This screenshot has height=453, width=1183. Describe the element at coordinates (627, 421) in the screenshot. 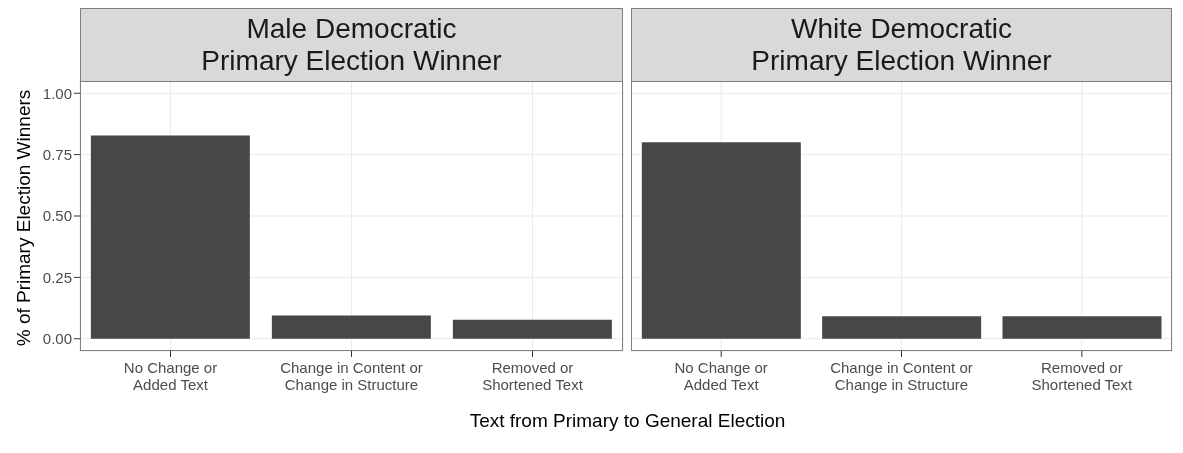

I see `x-axis-title: Text from Primary to General Election` at that location.